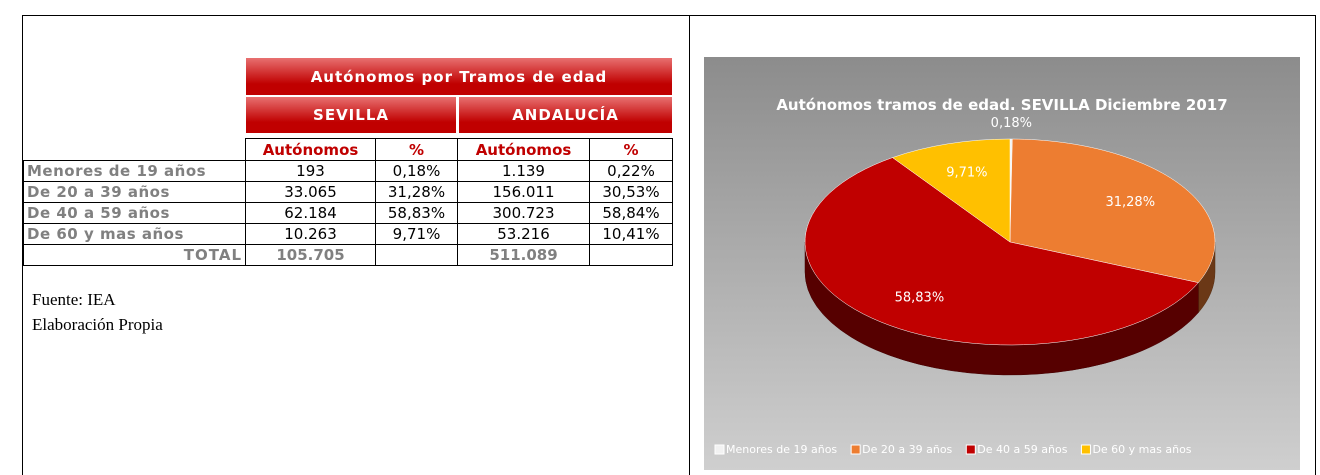 The width and height of the screenshot is (1320, 475). What do you see at coordinates (565, 115) in the screenshot?
I see `group-header: ANDALUCÍA` at bounding box center [565, 115].